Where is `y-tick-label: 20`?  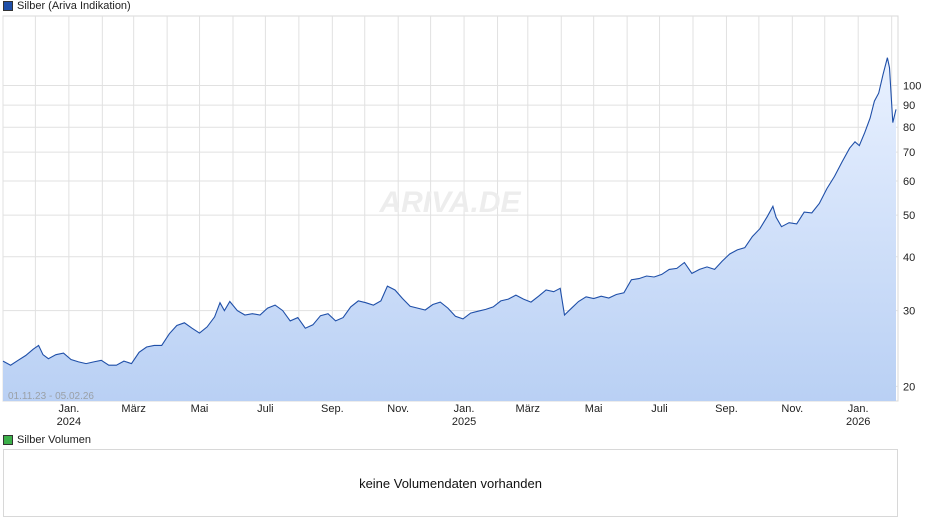 y-tick-label: 20 is located at coordinates (909, 387).